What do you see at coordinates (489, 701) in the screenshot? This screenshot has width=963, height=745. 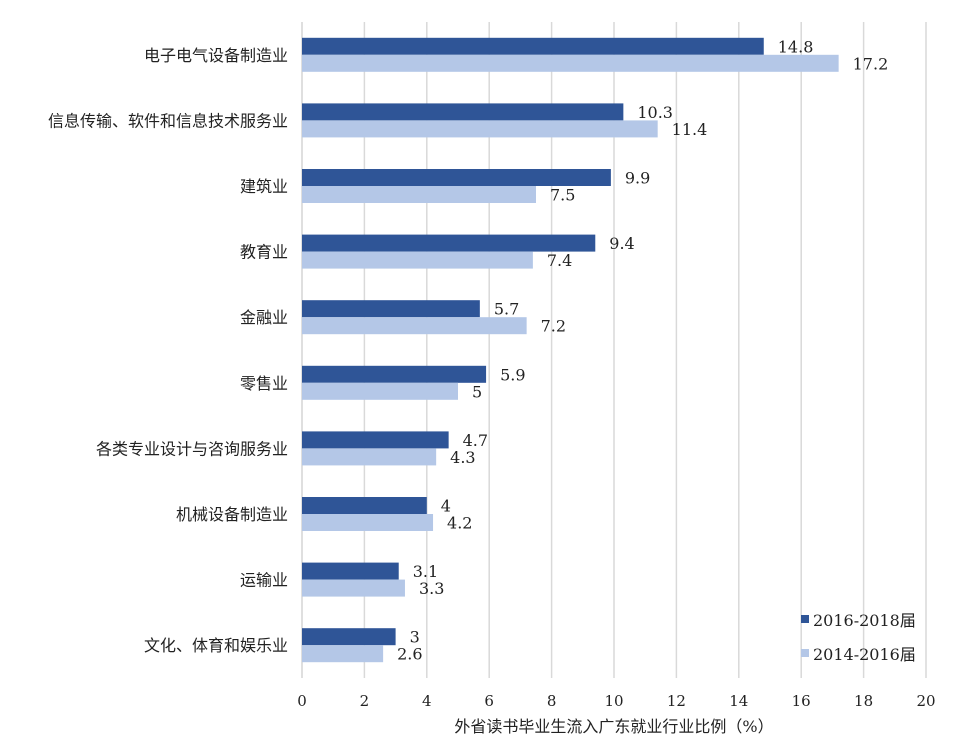 I see `x-tick-label: 6` at bounding box center [489, 701].